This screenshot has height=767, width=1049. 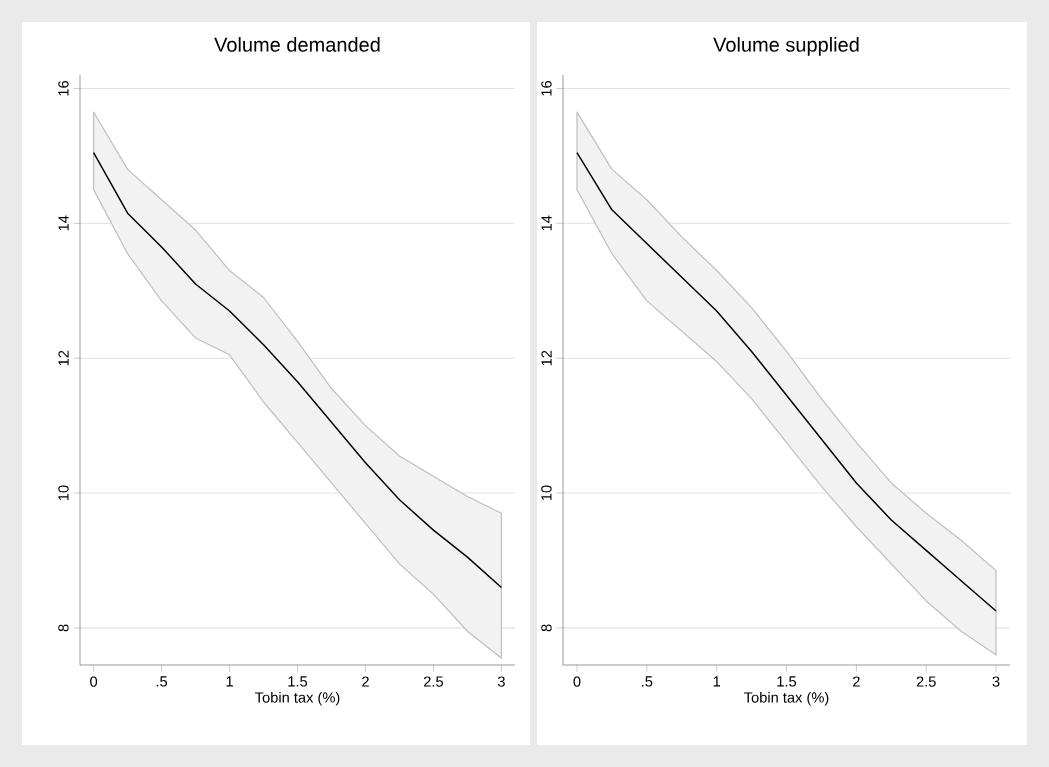 What do you see at coordinates (786, 46) in the screenshot?
I see `chart-title: Volume supplied` at bounding box center [786, 46].